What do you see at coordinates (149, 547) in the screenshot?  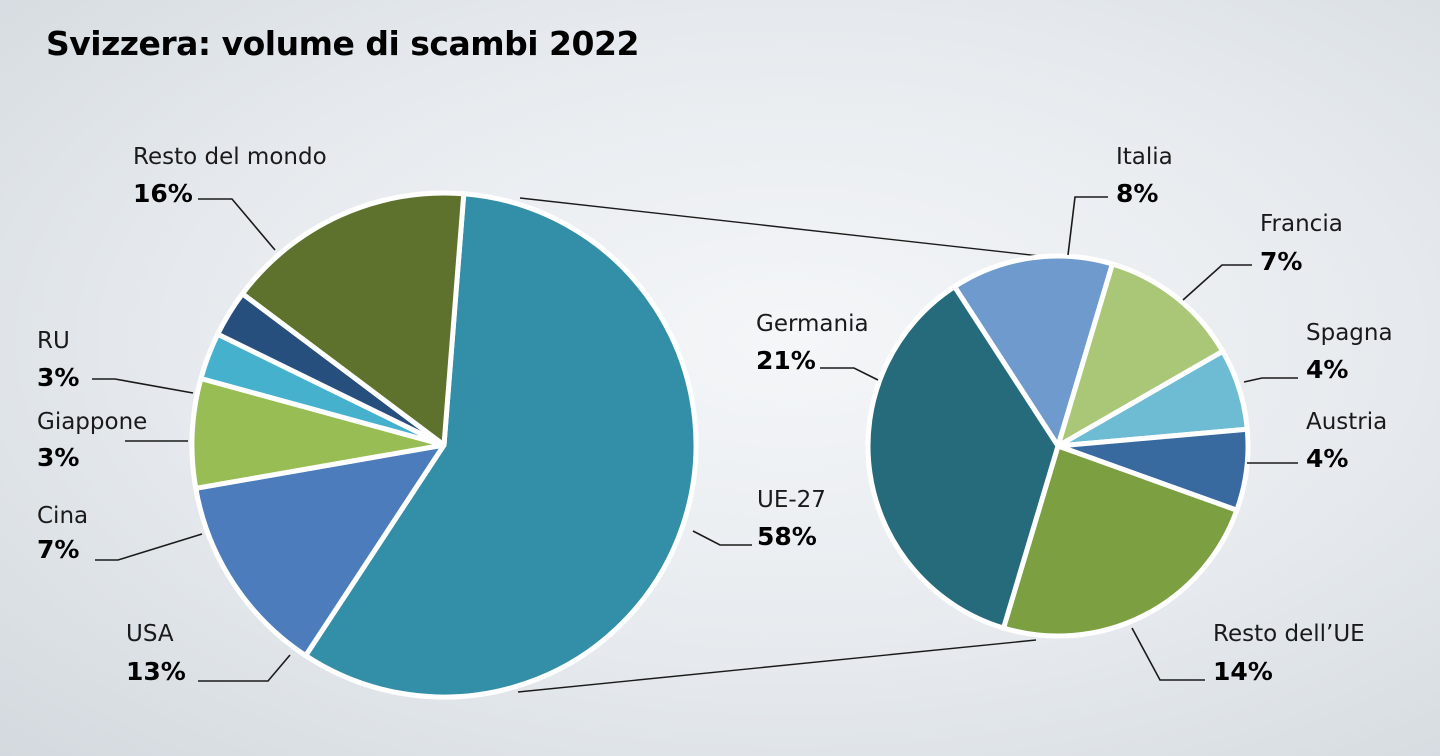 I see `leader-line-cina` at bounding box center [149, 547].